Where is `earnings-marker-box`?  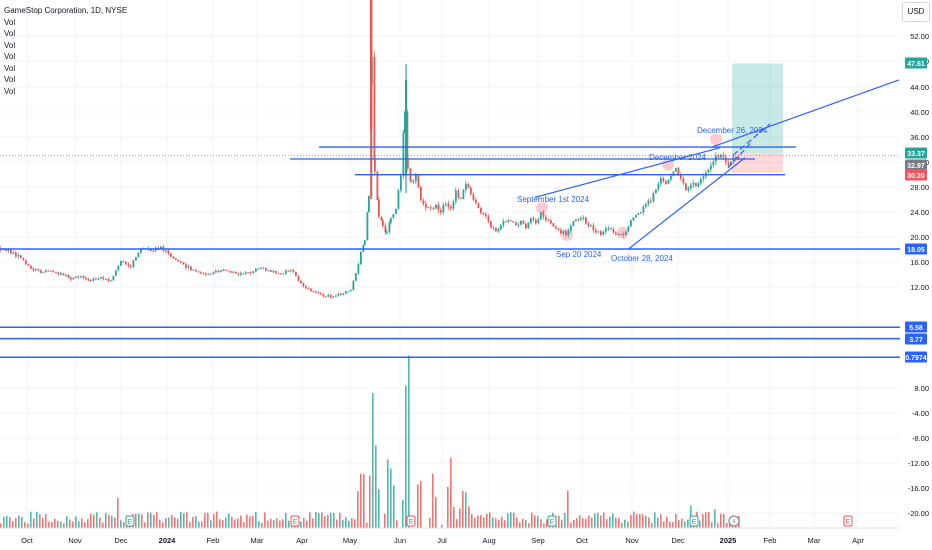
earnings-marker-box is located at coordinates (848, 521).